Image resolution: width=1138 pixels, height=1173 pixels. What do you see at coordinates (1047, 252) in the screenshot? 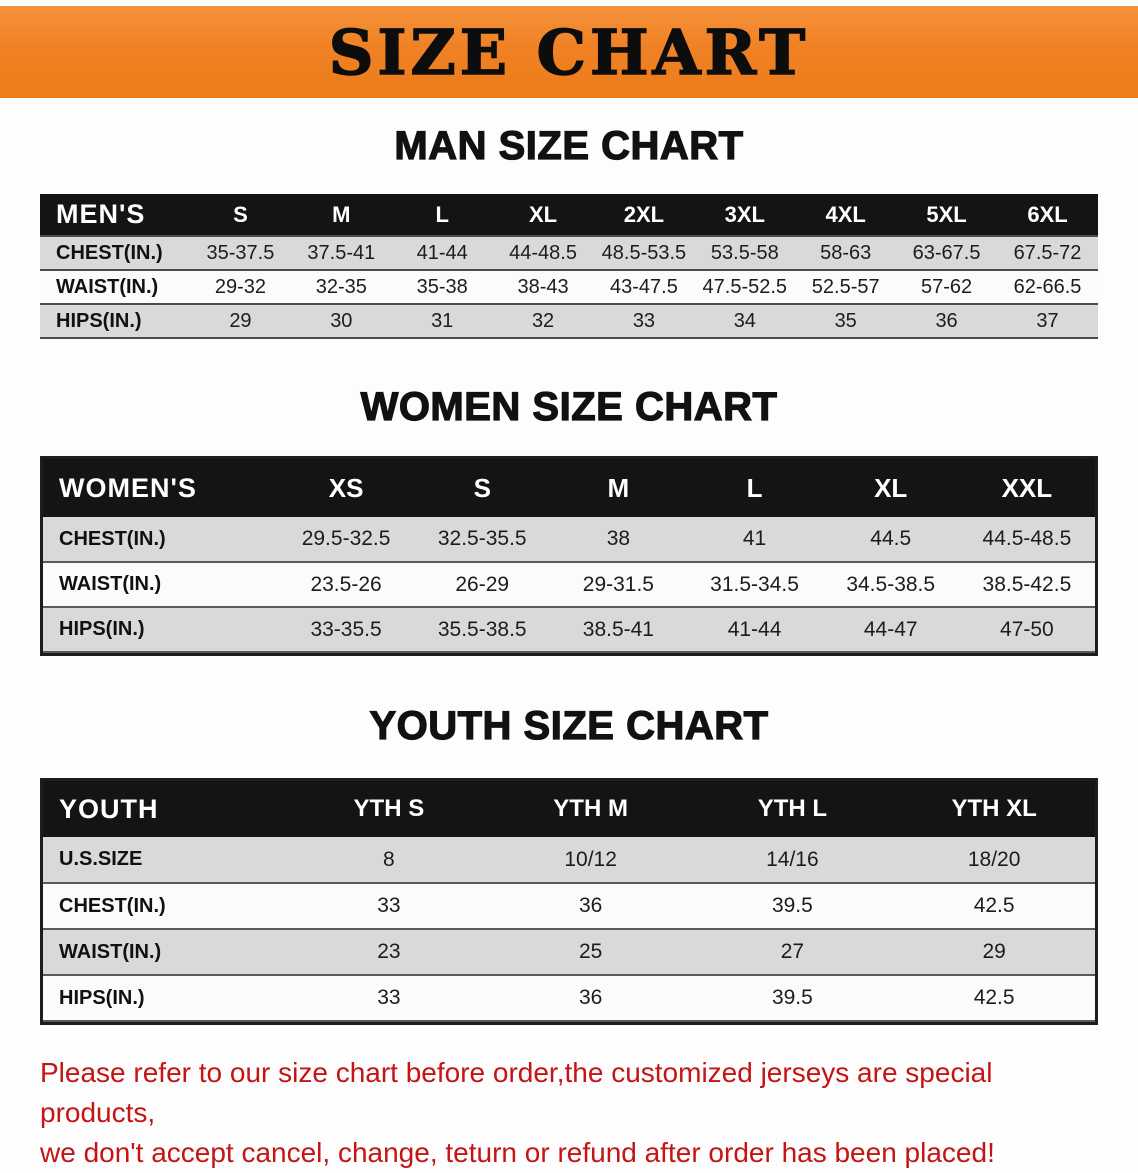
I see `size-value: 67.5-72` at bounding box center [1047, 252].